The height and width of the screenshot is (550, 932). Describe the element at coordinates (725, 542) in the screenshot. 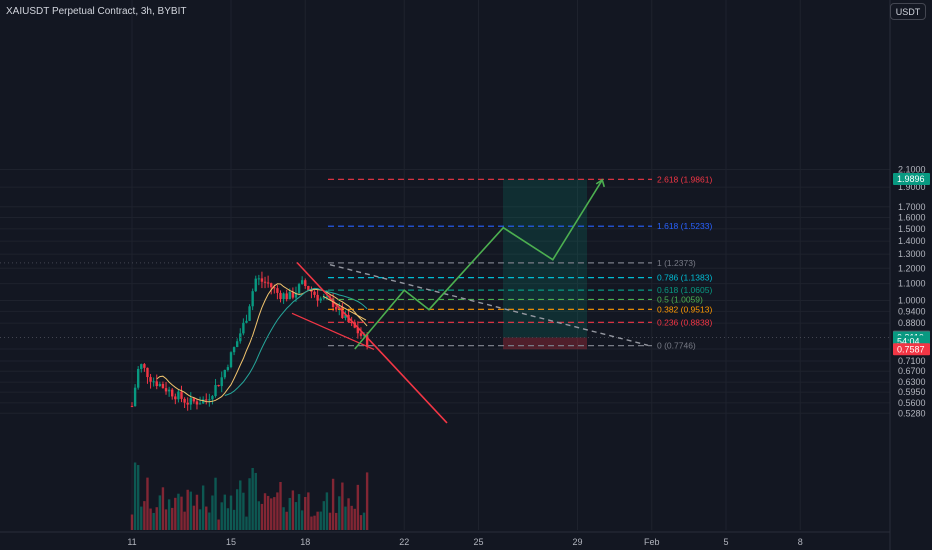

I see `time-tick-label: 5` at that location.